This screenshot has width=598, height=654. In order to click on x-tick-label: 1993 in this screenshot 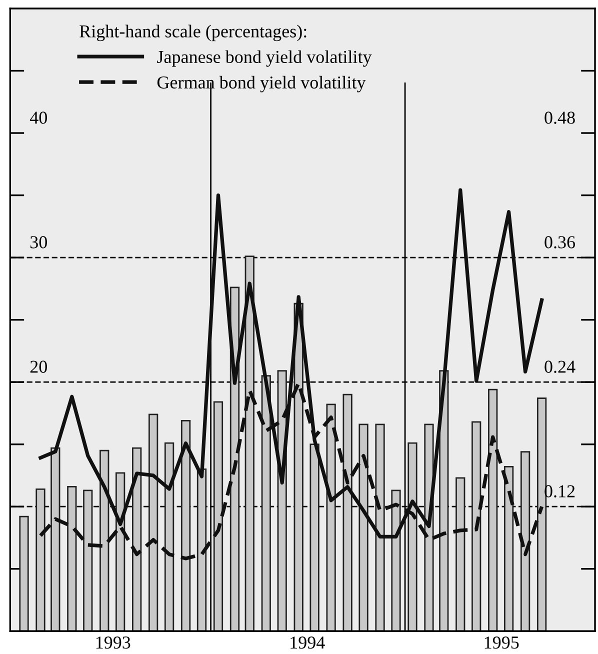, I will do `click(113, 642)`.